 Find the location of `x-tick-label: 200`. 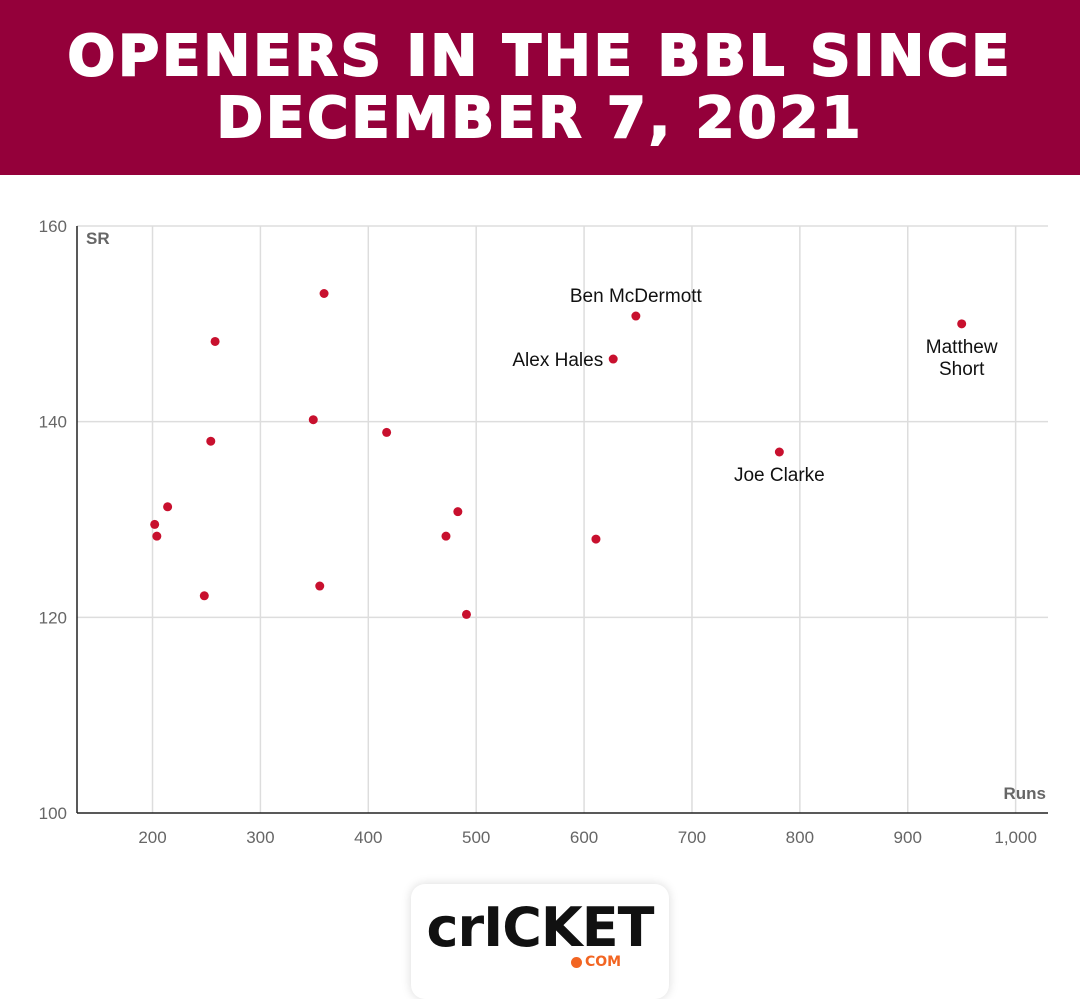

x-tick-label: 200 is located at coordinates (152, 837).